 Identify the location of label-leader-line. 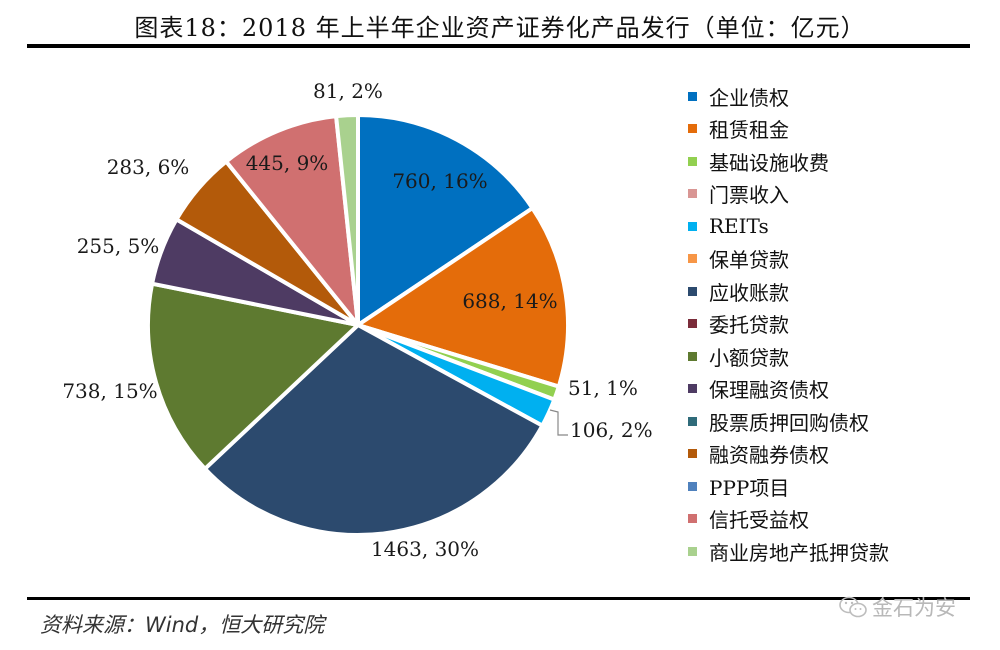
(558, 422).